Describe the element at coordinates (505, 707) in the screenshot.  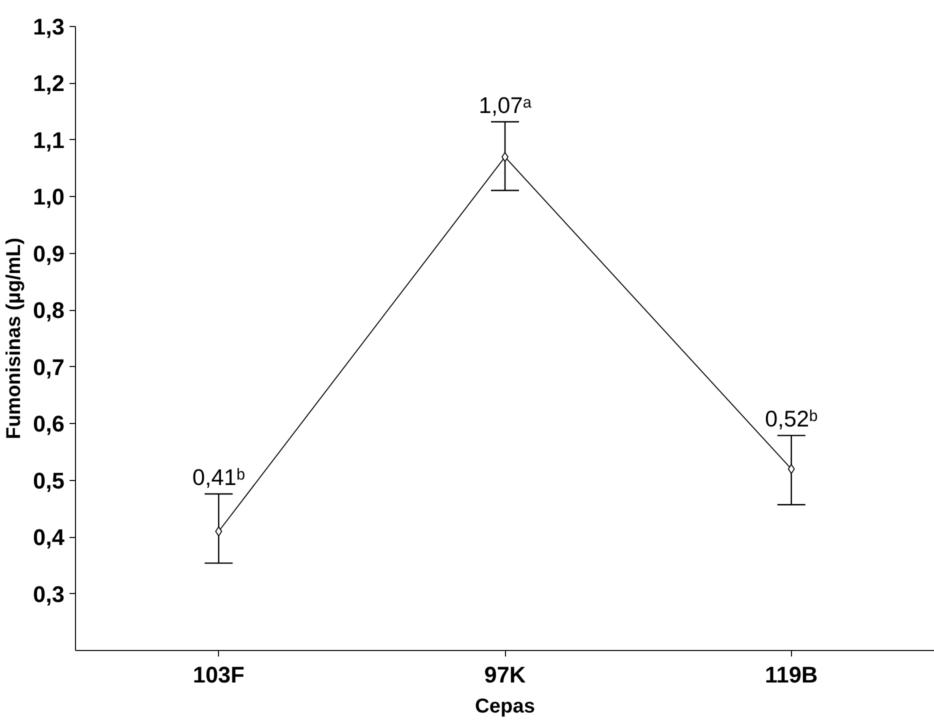
I see `x-axis-title: Cepas` at that location.